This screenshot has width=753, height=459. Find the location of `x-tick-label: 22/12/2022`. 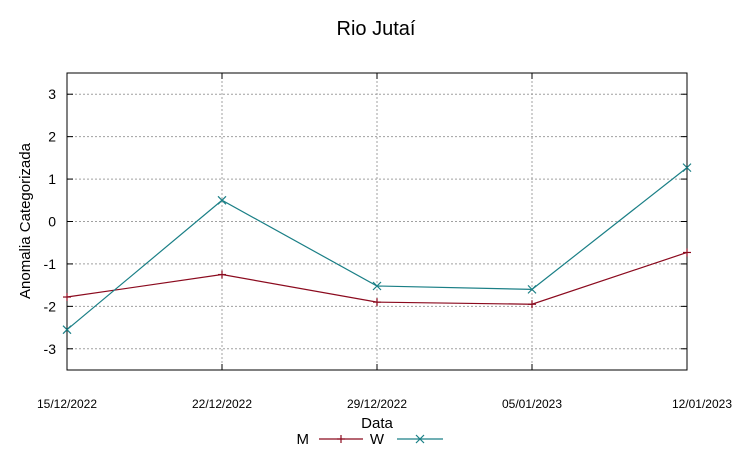

x-tick-label: 22/12/2022 is located at coordinates (222, 404).